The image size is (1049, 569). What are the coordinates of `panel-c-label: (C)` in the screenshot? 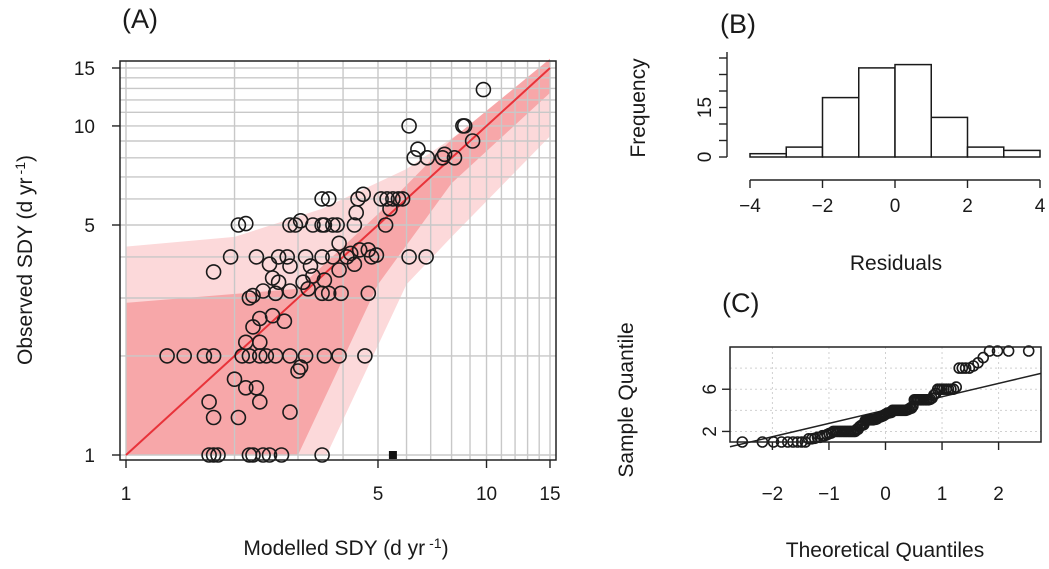 It's located at (740, 303).